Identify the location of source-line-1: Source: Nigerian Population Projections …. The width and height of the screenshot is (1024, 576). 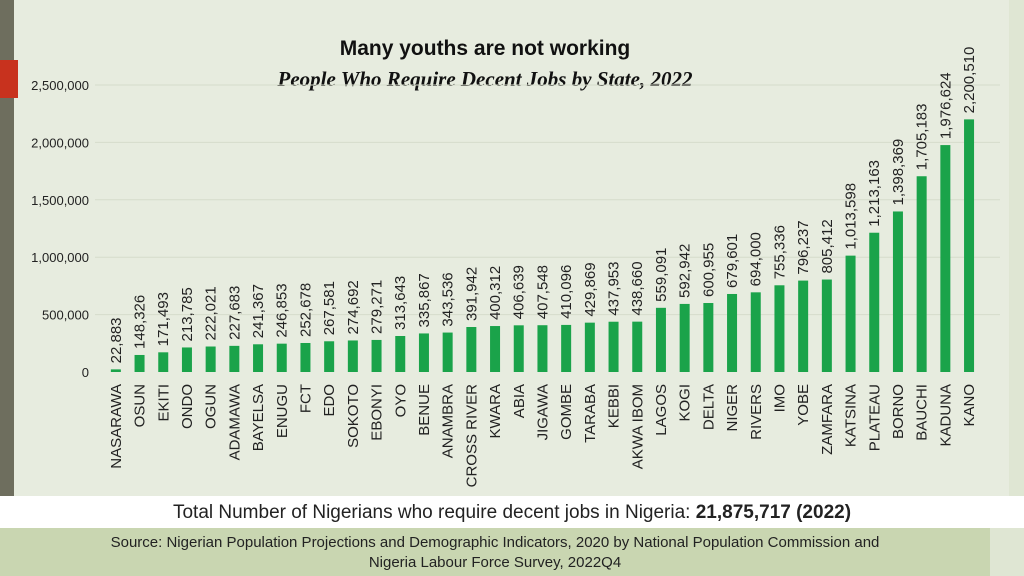
(495, 542).